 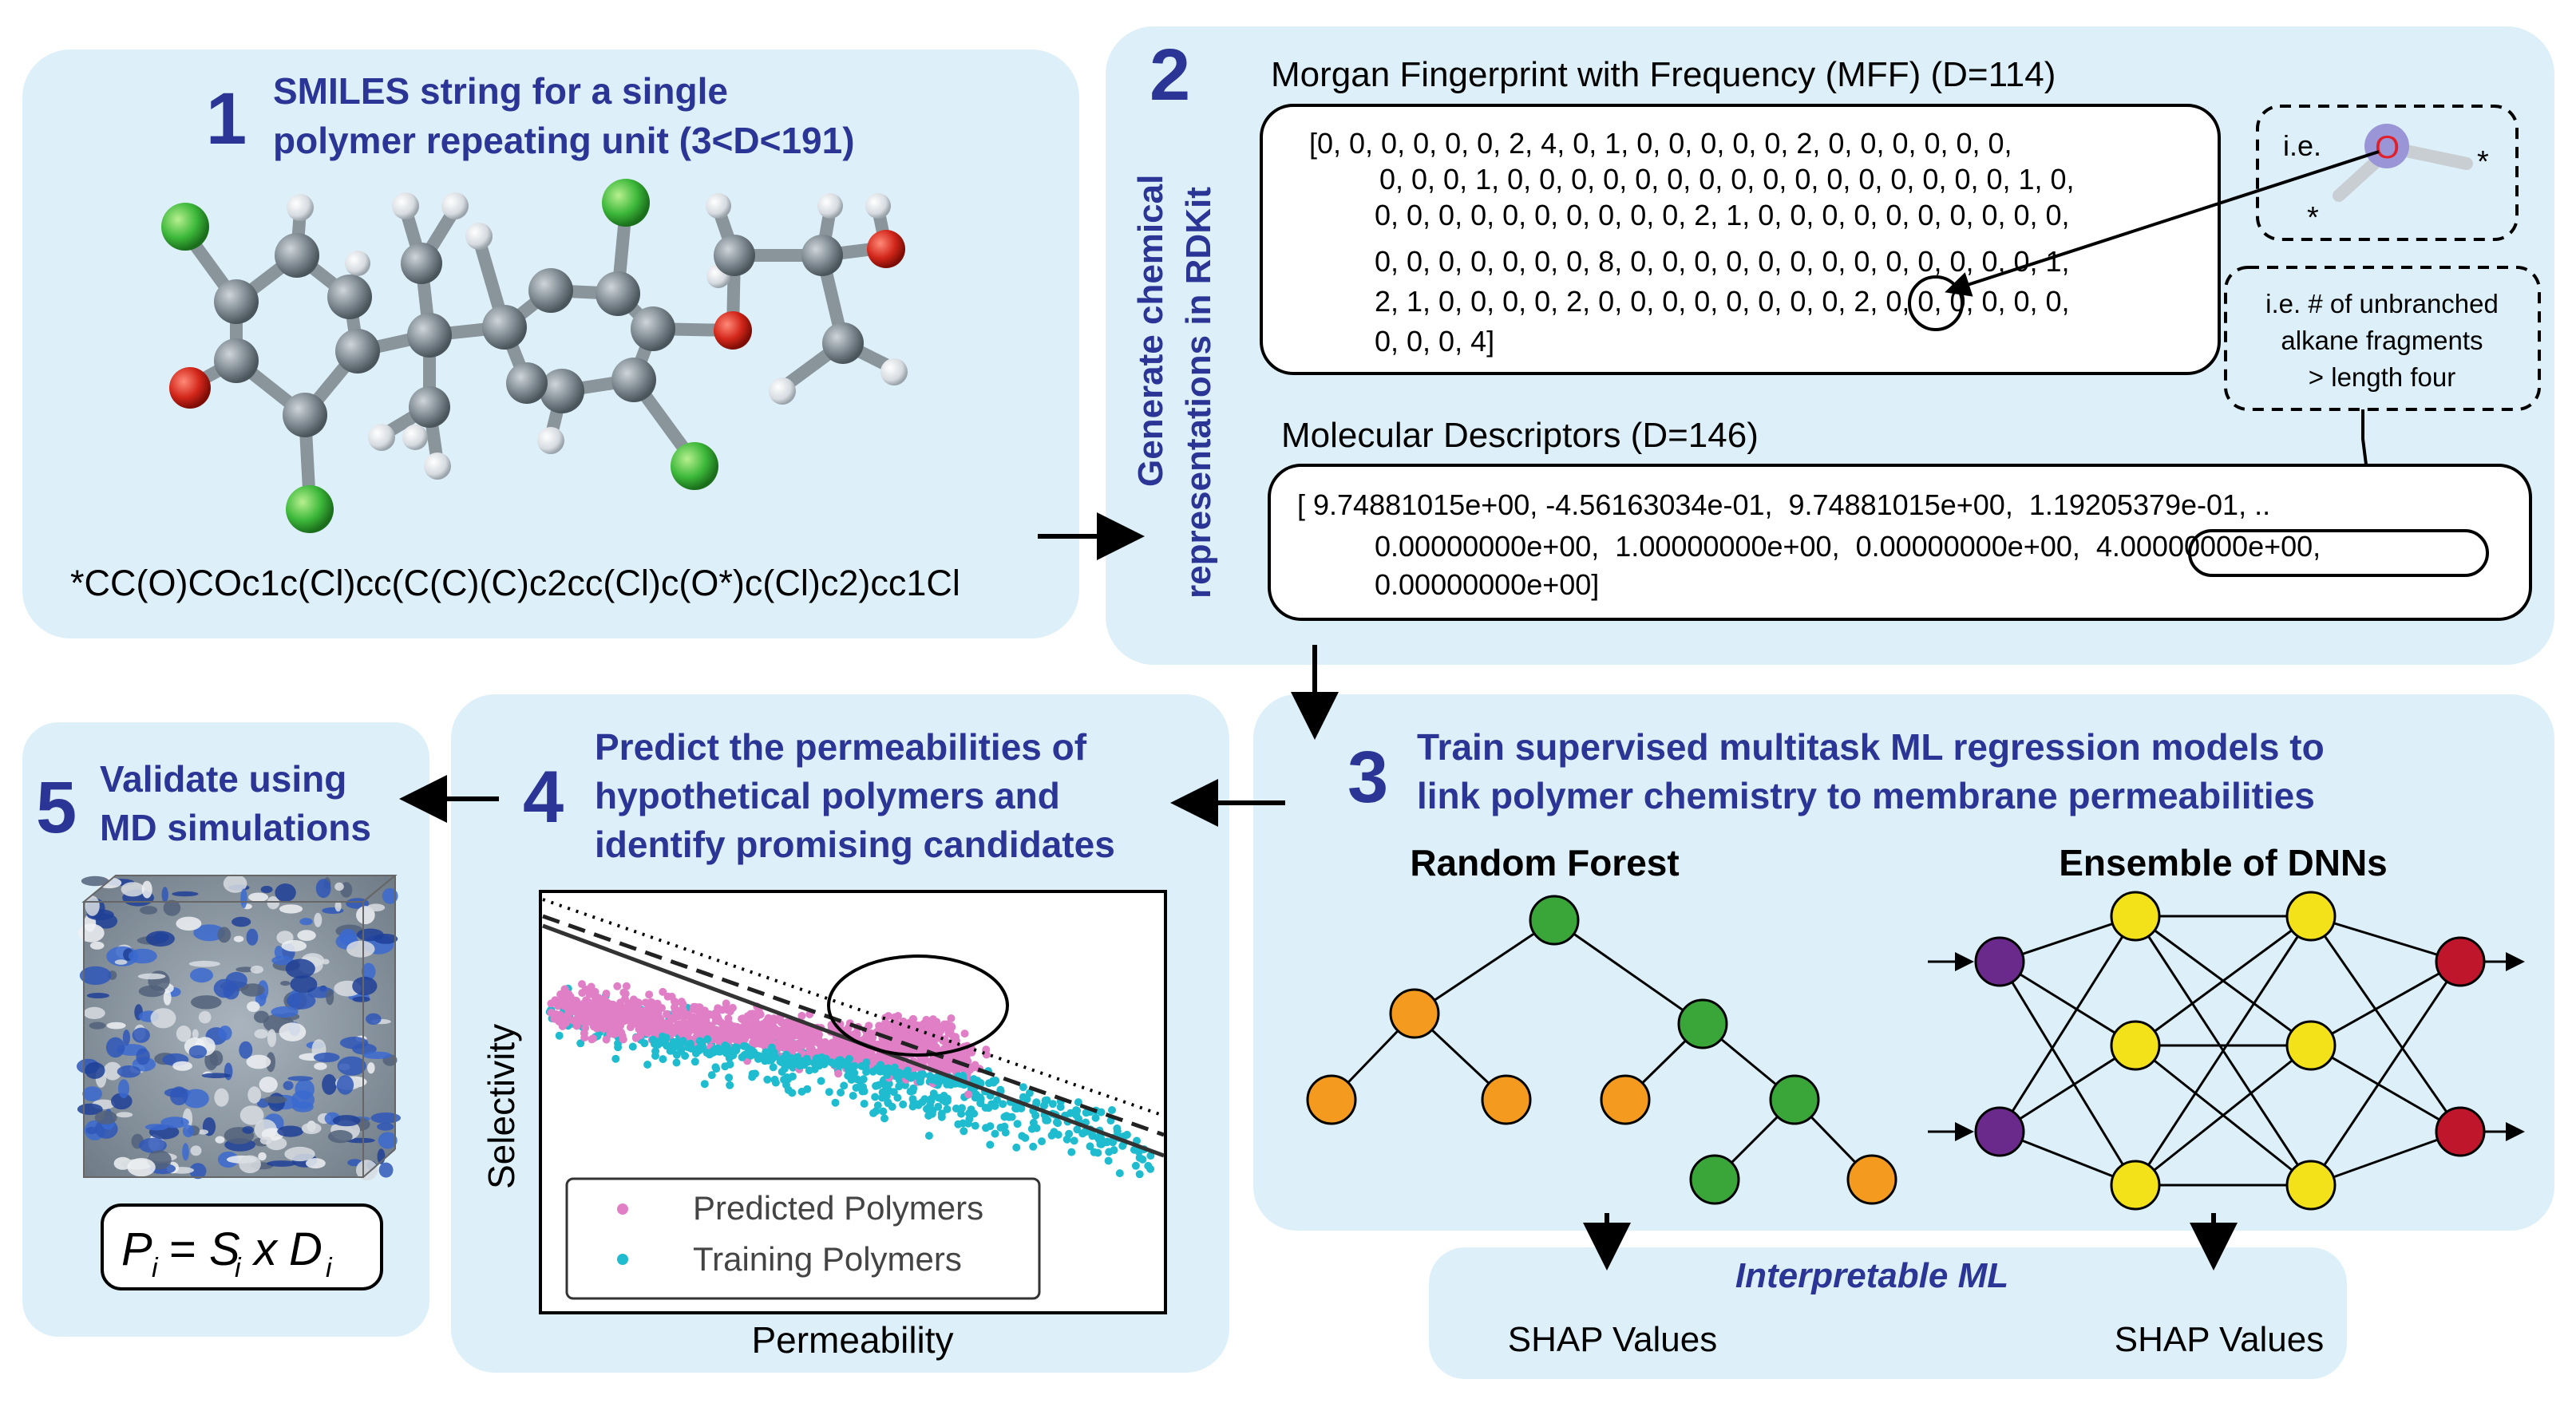 I want to click on ie-label: i.e., so click(x=2302, y=145).